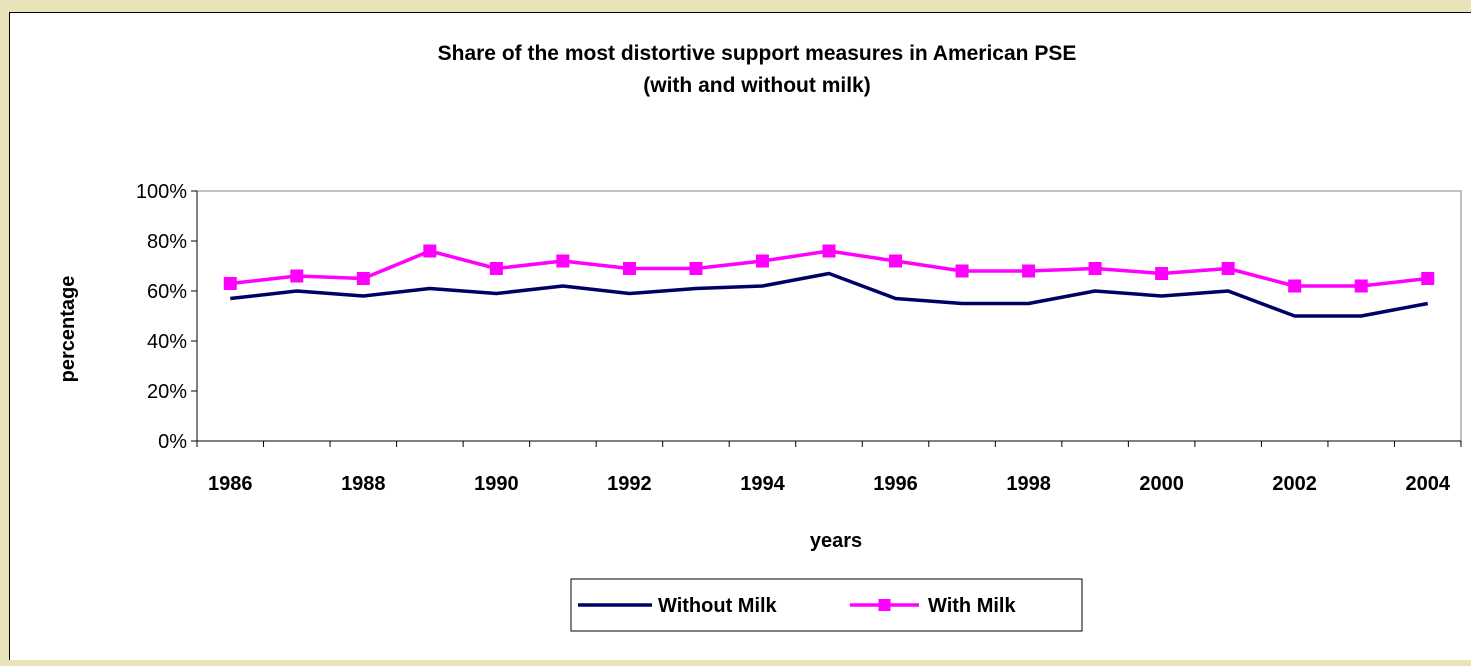 Image resolution: width=1471 pixels, height=666 pixels. Describe the element at coordinates (167, 242) in the screenshot. I see `y-tick-label: 80%` at that location.